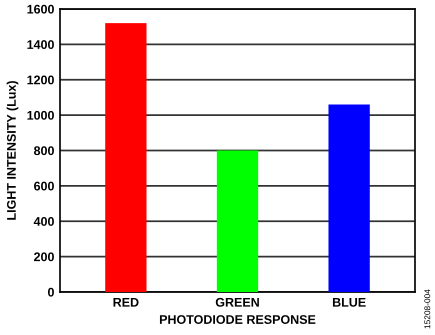 Image resolution: width=435 pixels, height=335 pixels. What do you see at coordinates (44, 221) in the screenshot?
I see `y-tick-label: 400` at bounding box center [44, 221].